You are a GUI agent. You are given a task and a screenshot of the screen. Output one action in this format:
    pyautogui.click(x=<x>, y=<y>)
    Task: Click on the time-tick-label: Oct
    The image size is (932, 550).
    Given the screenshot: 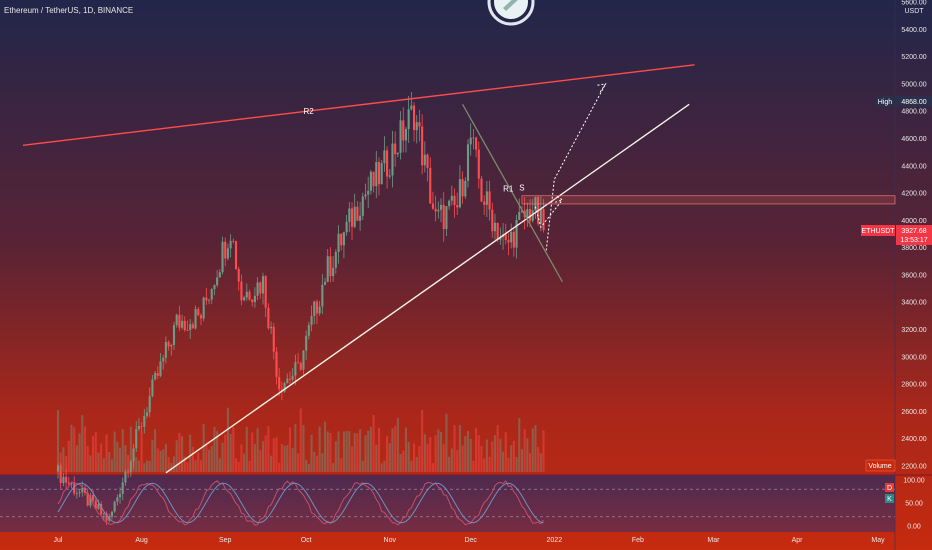 What is the action you would take?
    pyautogui.click(x=306, y=540)
    